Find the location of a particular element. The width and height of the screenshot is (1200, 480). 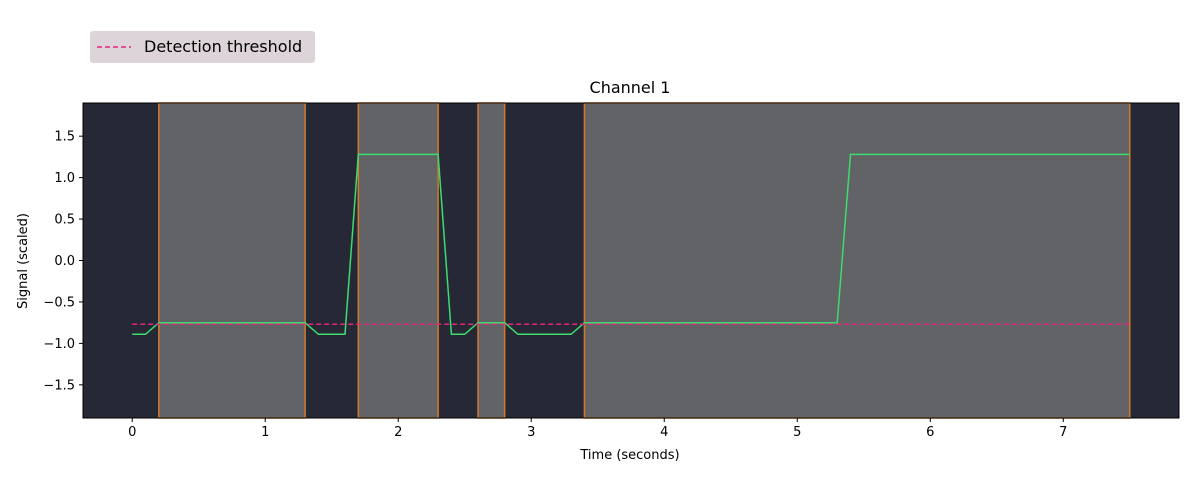

x-tick-label: 6 is located at coordinates (930, 432).